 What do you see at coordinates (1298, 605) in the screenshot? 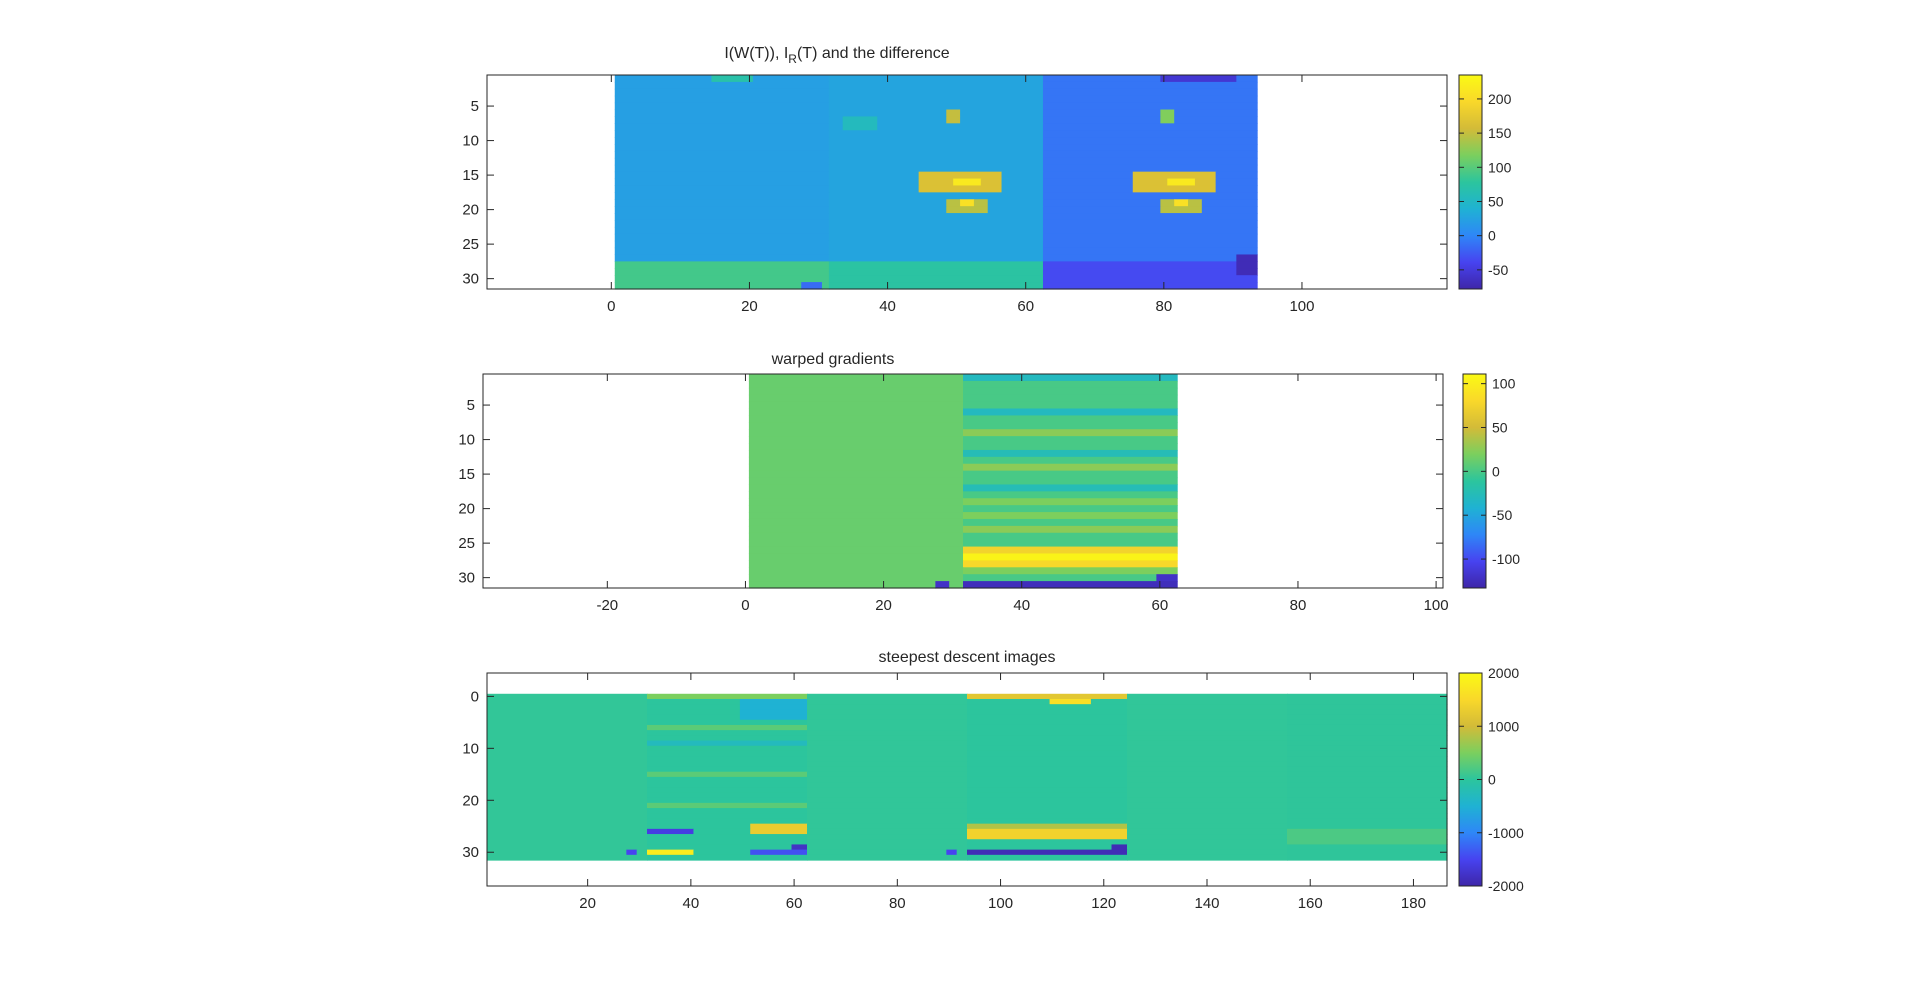
I see `x-tick-label: 80` at bounding box center [1298, 605].